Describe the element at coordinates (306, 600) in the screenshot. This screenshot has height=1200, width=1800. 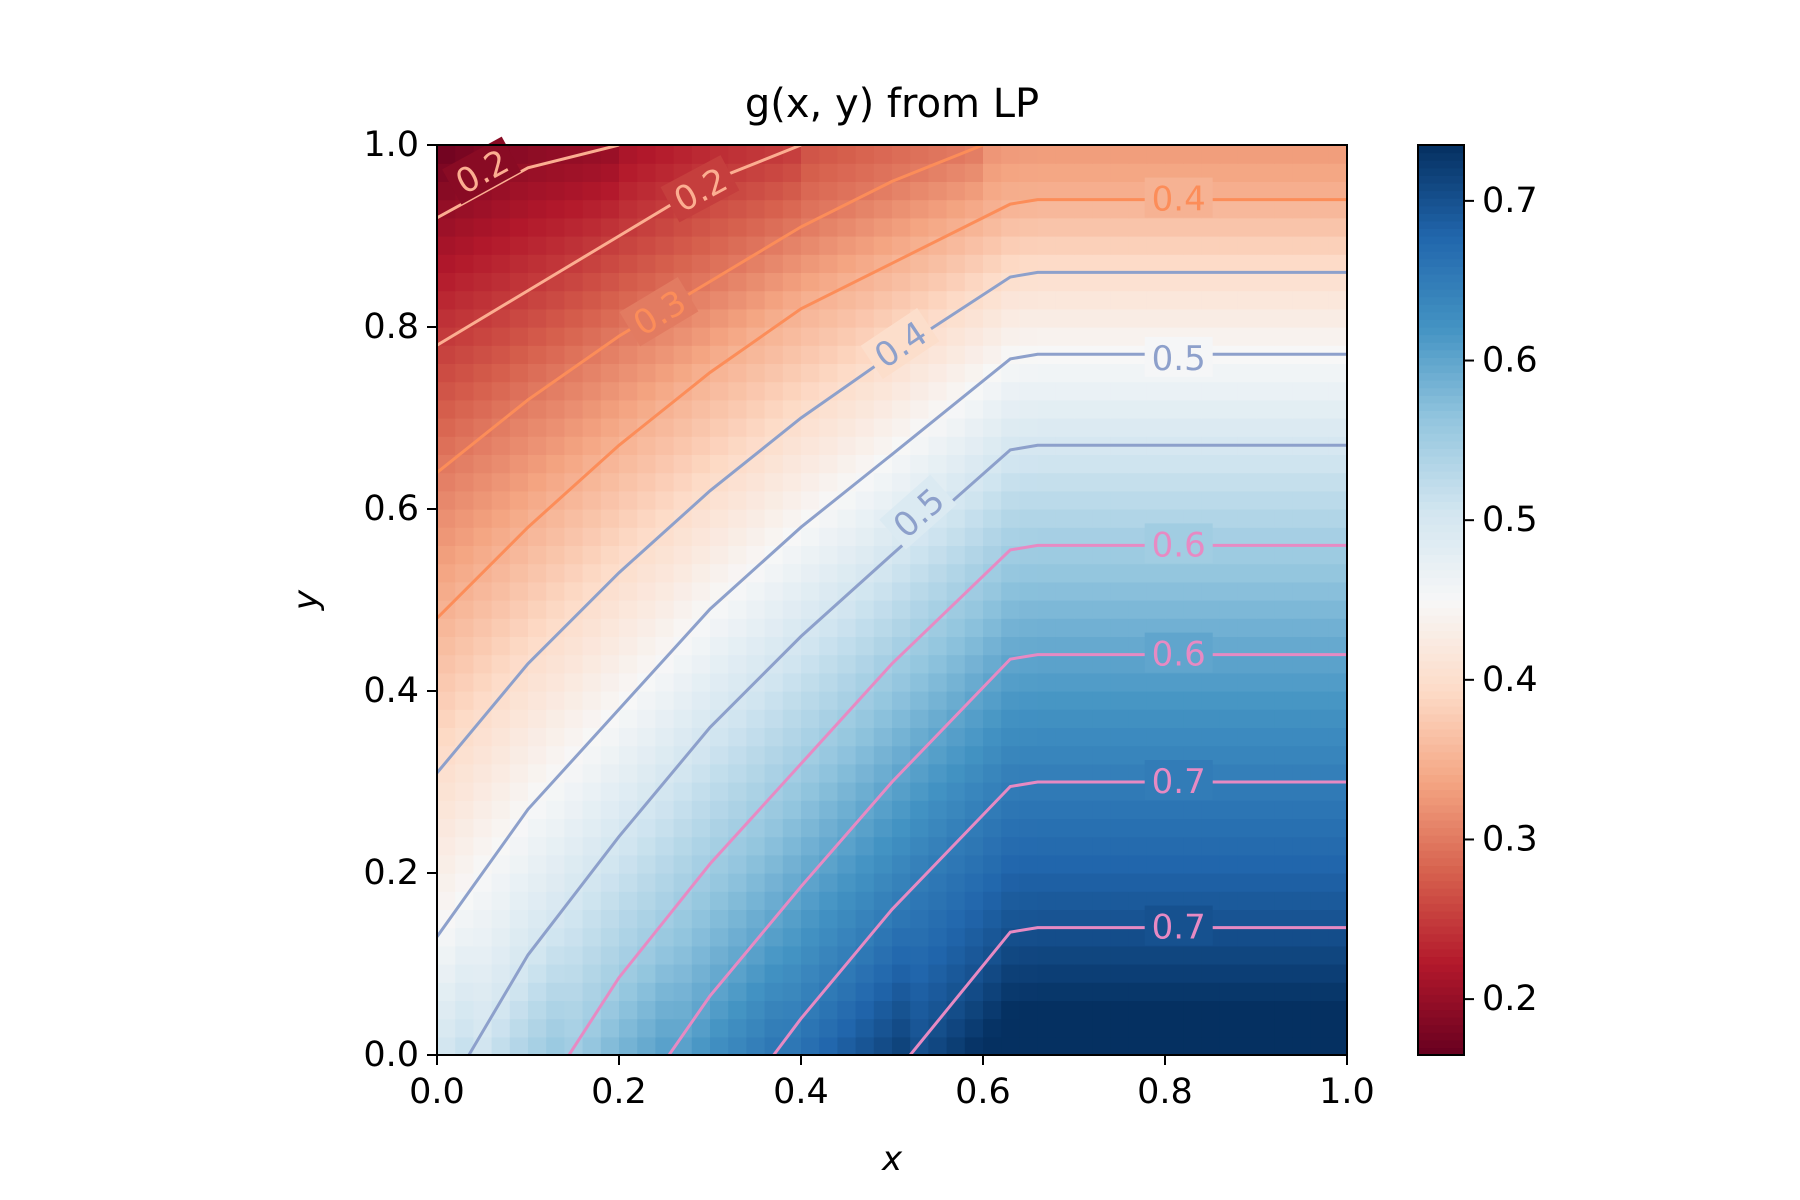
I see `y-axis-label: y` at that location.